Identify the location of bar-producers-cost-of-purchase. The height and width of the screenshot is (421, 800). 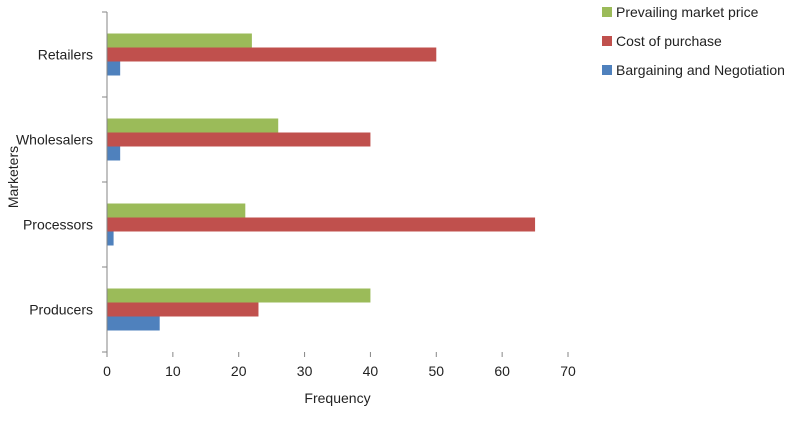
(183, 309).